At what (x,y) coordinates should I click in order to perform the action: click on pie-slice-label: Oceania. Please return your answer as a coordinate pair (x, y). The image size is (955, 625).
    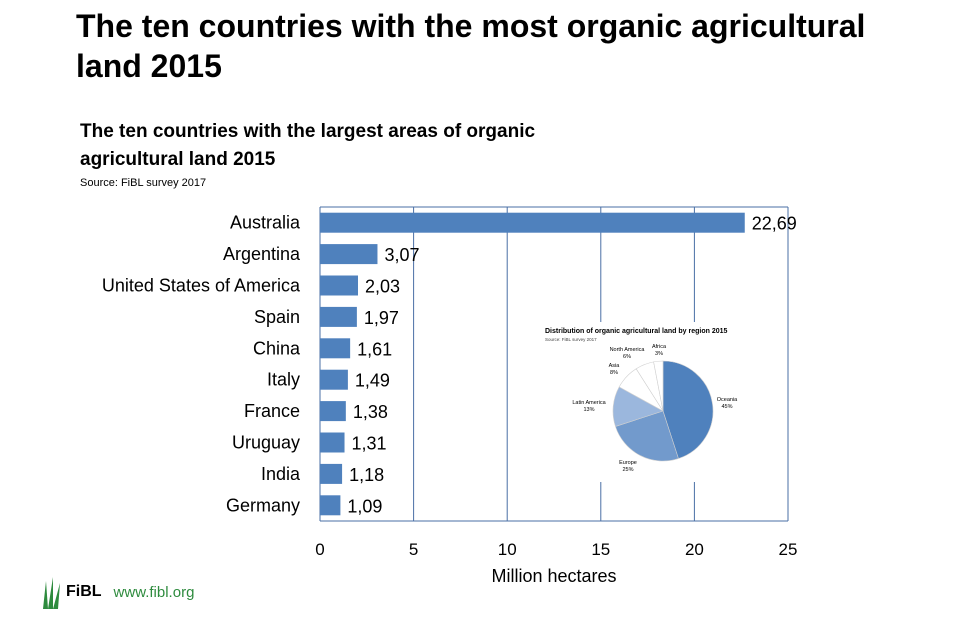
    Looking at the image, I should click on (727, 400).